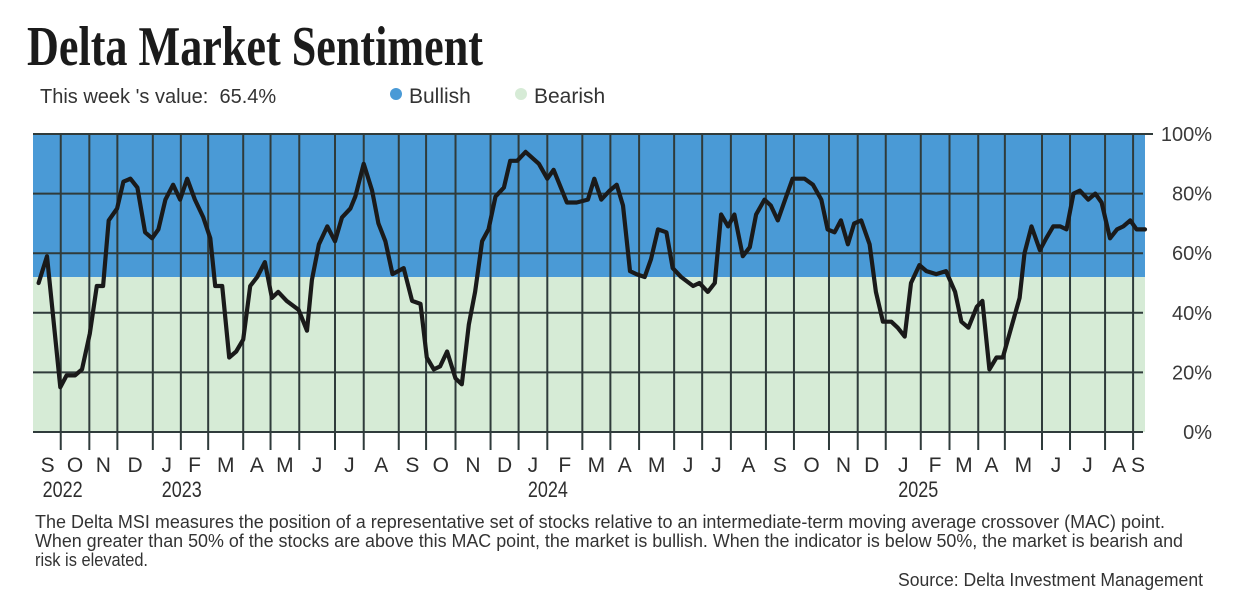 Image resolution: width=1236 pixels, height=606 pixels. I want to click on chart-title: Delta Market Sentiment, so click(255, 47).